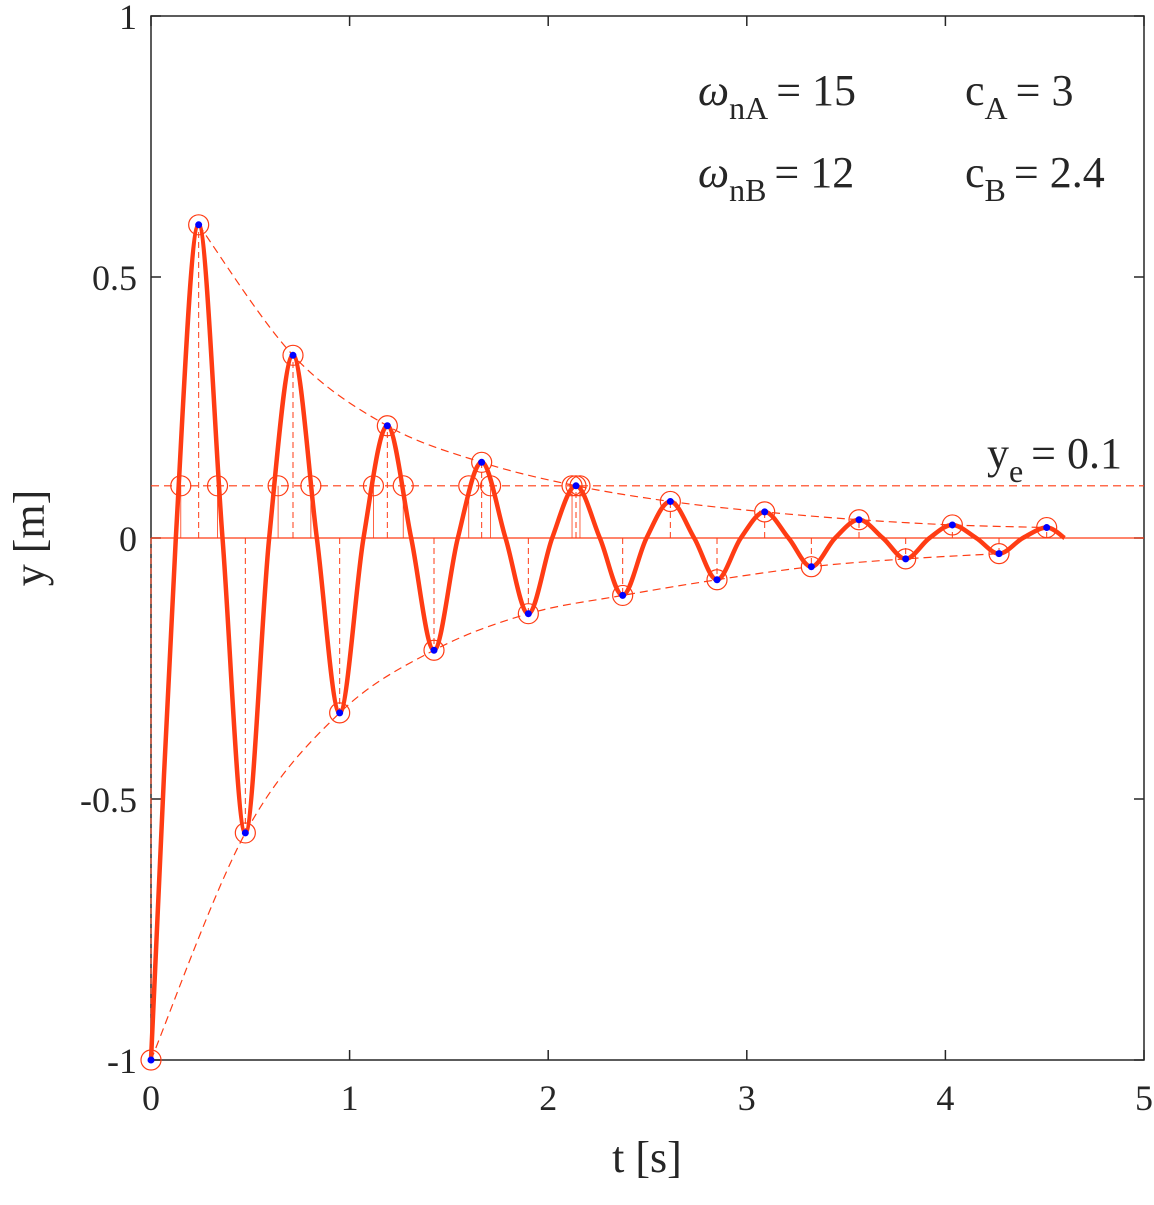 The width and height of the screenshot is (1154, 1205). What do you see at coordinates (1045, 90) in the screenshot?
I see `annotation-text: = 3` at bounding box center [1045, 90].